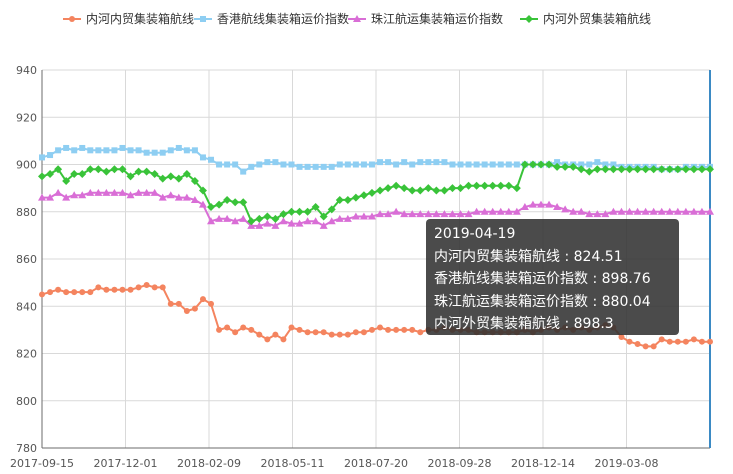 The width and height of the screenshot is (733, 474). What do you see at coordinates (209, 463) in the screenshot?
I see `x-tick-label: 2018-02-09` at bounding box center [209, 463].